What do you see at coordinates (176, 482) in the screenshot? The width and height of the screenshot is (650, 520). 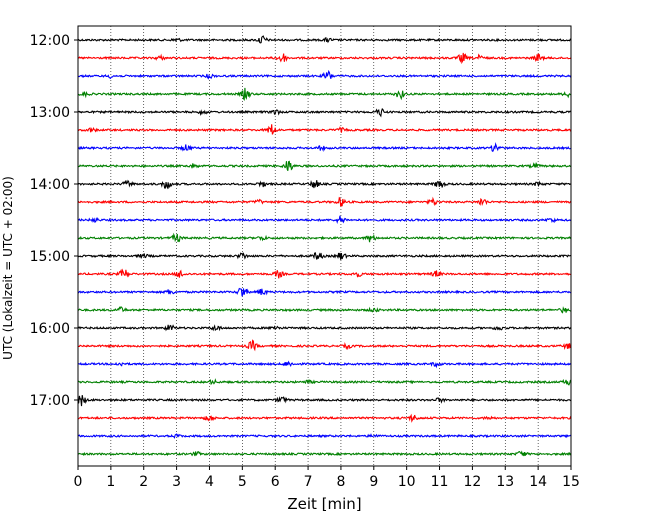 I see `x-tick-label: 3` at bounding box center [176, 482].